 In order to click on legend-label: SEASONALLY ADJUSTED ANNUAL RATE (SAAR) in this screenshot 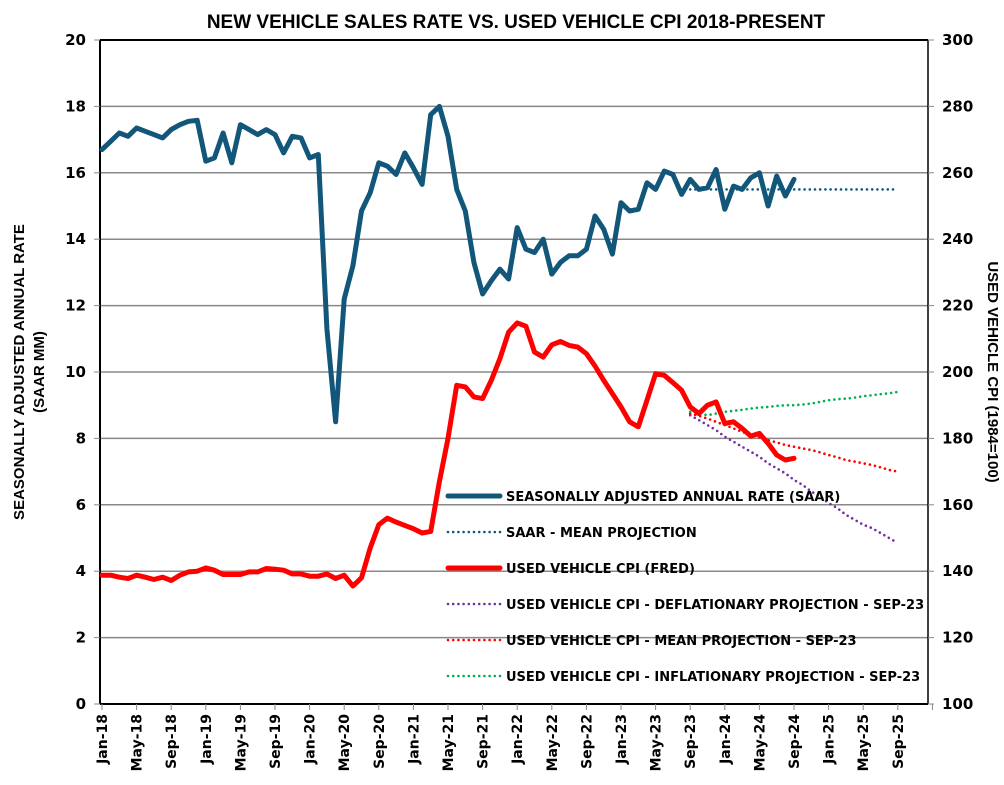, I will do `click(673, 497)`.